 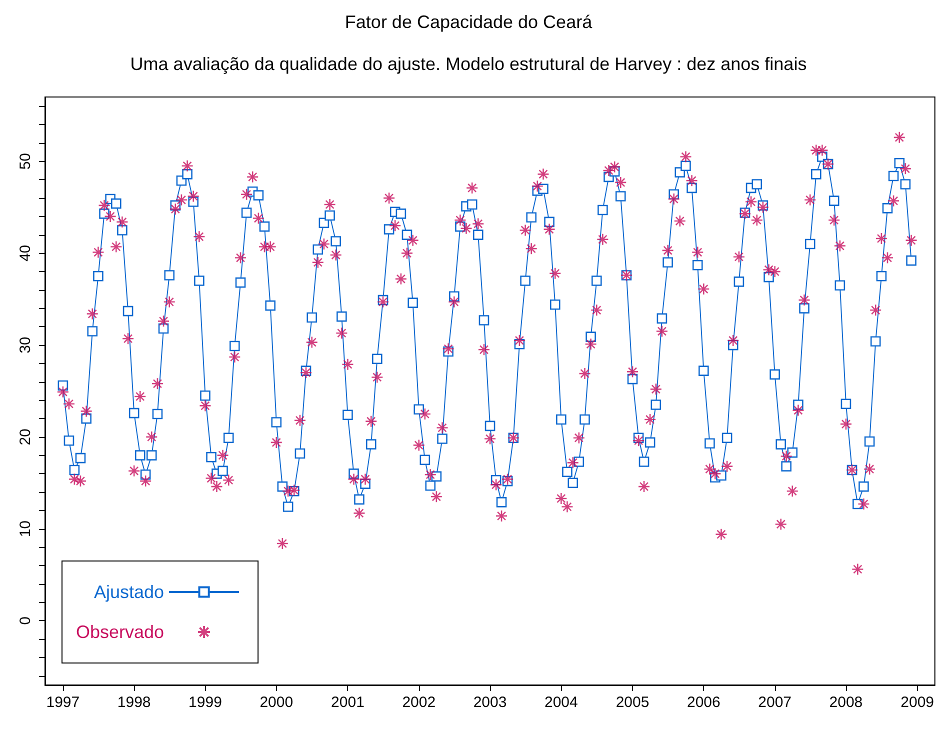 I want to click on chart-subtitle: Uma avaliação da qualidade do ajuste. Modelo estrutural de Harvey : dez anos finais, so click(x=468, y=64).